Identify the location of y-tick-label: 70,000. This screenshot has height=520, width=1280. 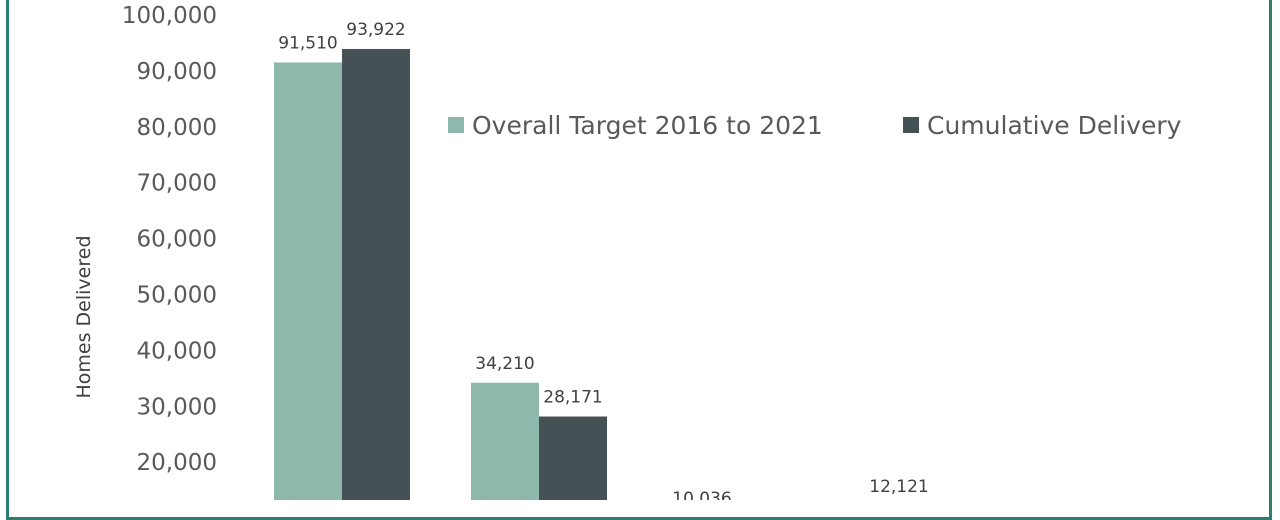
(177, 184).